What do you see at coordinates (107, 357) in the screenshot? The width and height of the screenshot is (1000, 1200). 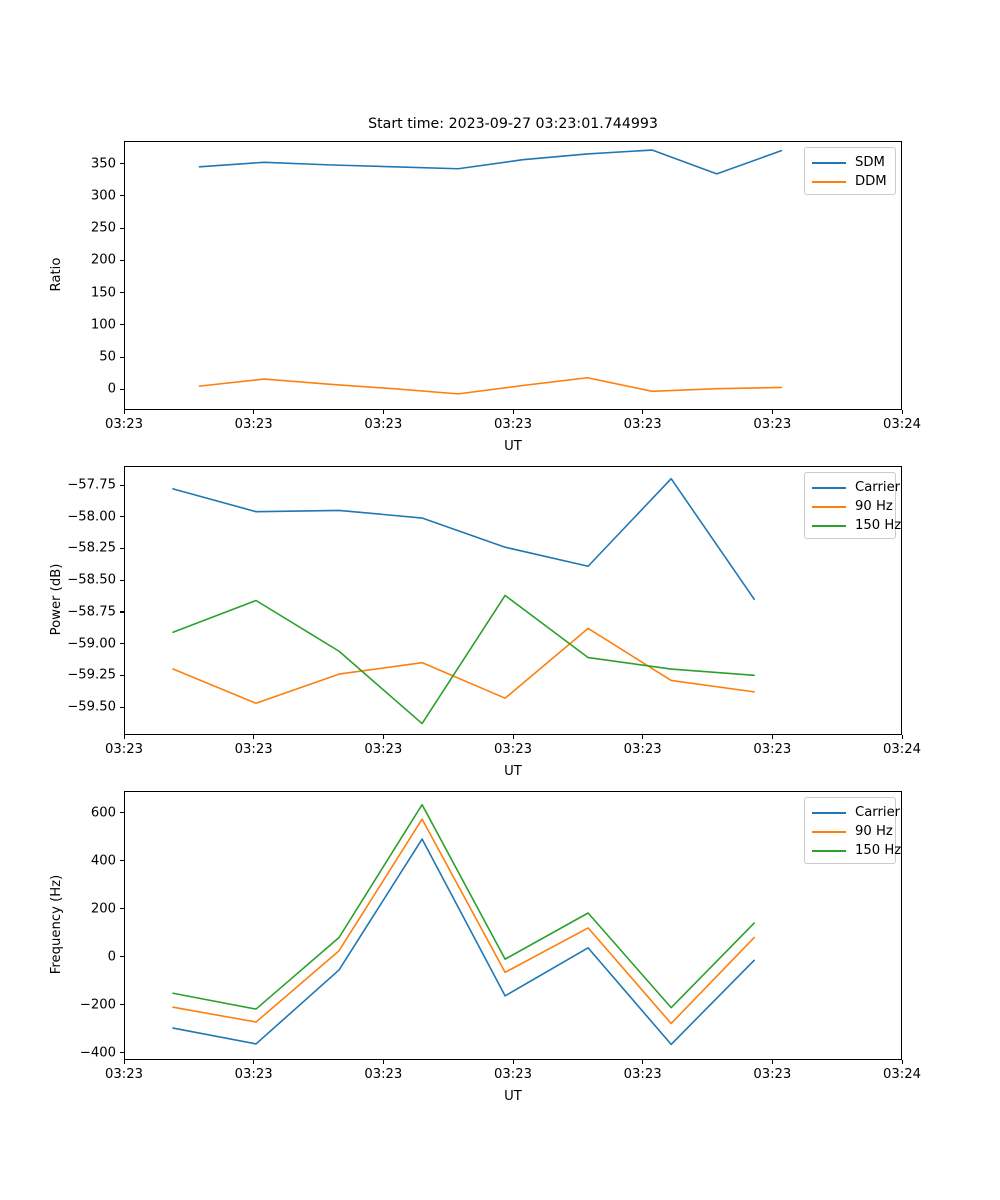 I see `ytick-label: 50` at bounding box center [107, 357].